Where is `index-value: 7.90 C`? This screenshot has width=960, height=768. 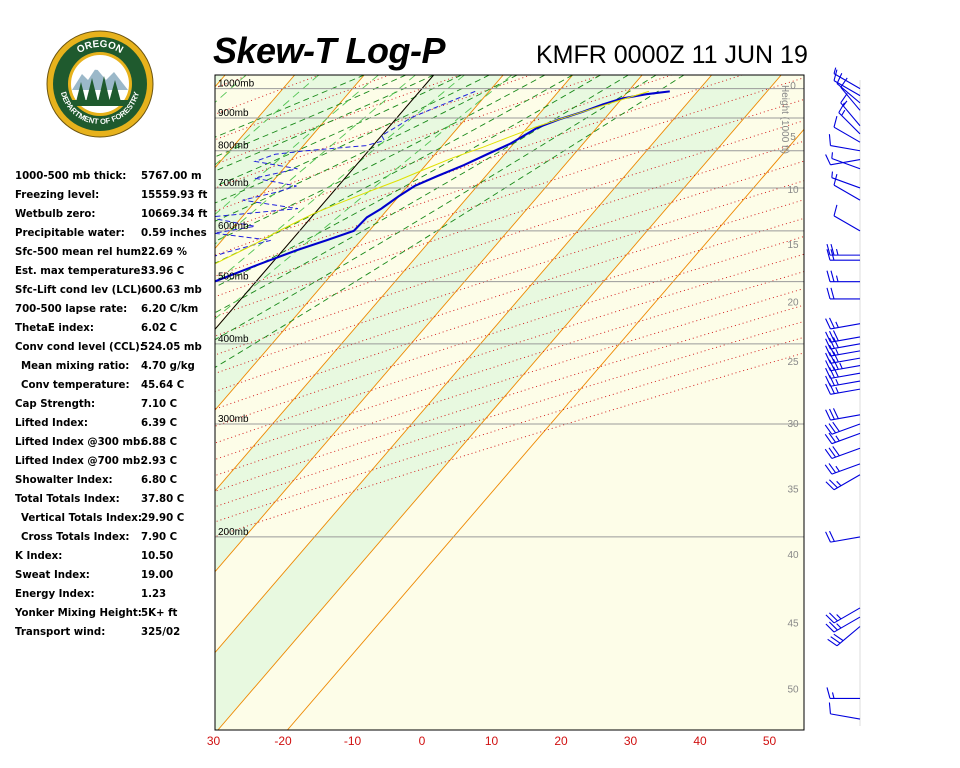 index-value: 7.90 C is located at coordinates (159, 537).